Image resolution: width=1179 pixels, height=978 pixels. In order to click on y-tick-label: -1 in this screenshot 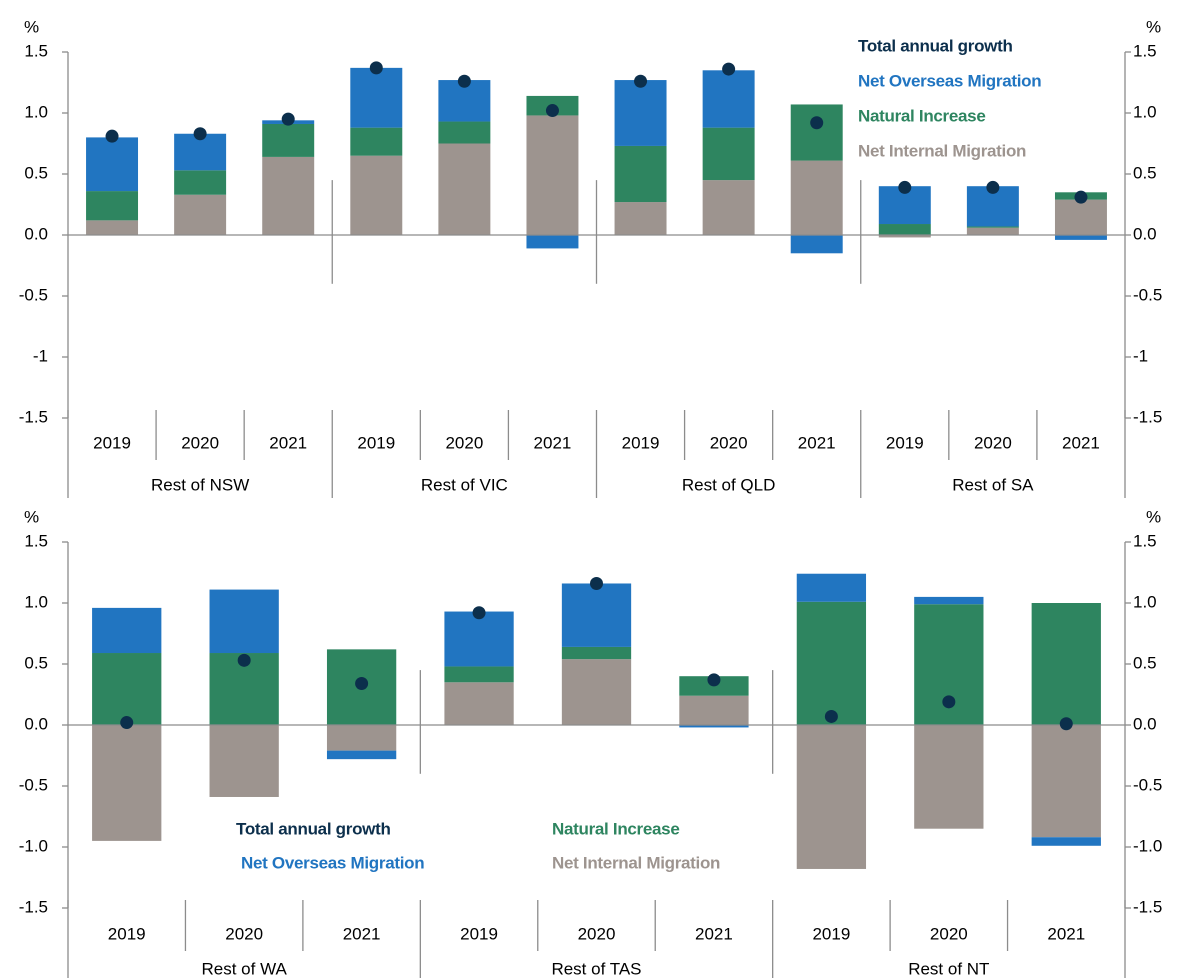, I will do `click(40, 355)`.